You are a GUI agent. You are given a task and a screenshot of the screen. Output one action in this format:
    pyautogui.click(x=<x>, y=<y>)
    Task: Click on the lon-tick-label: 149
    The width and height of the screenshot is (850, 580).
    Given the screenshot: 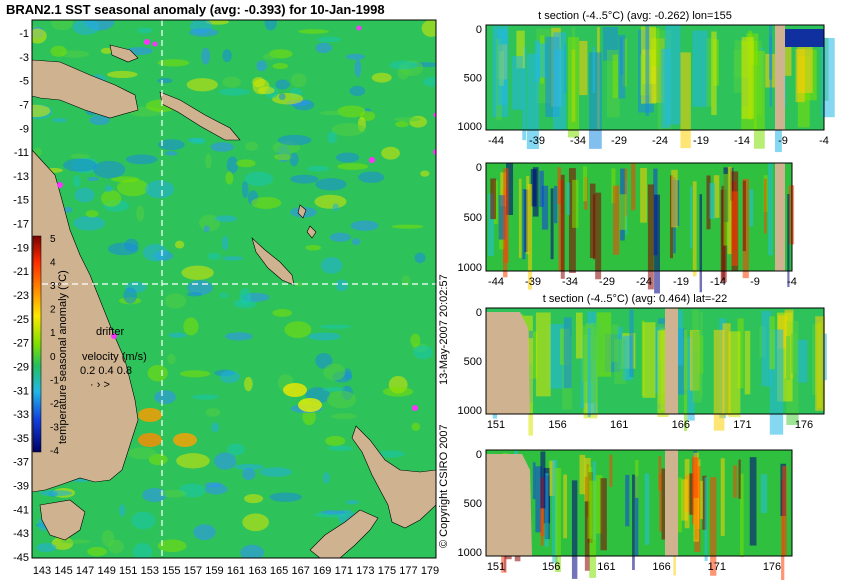 What is the action you would take?
    pyautogui.click(x=106, y=571)
    